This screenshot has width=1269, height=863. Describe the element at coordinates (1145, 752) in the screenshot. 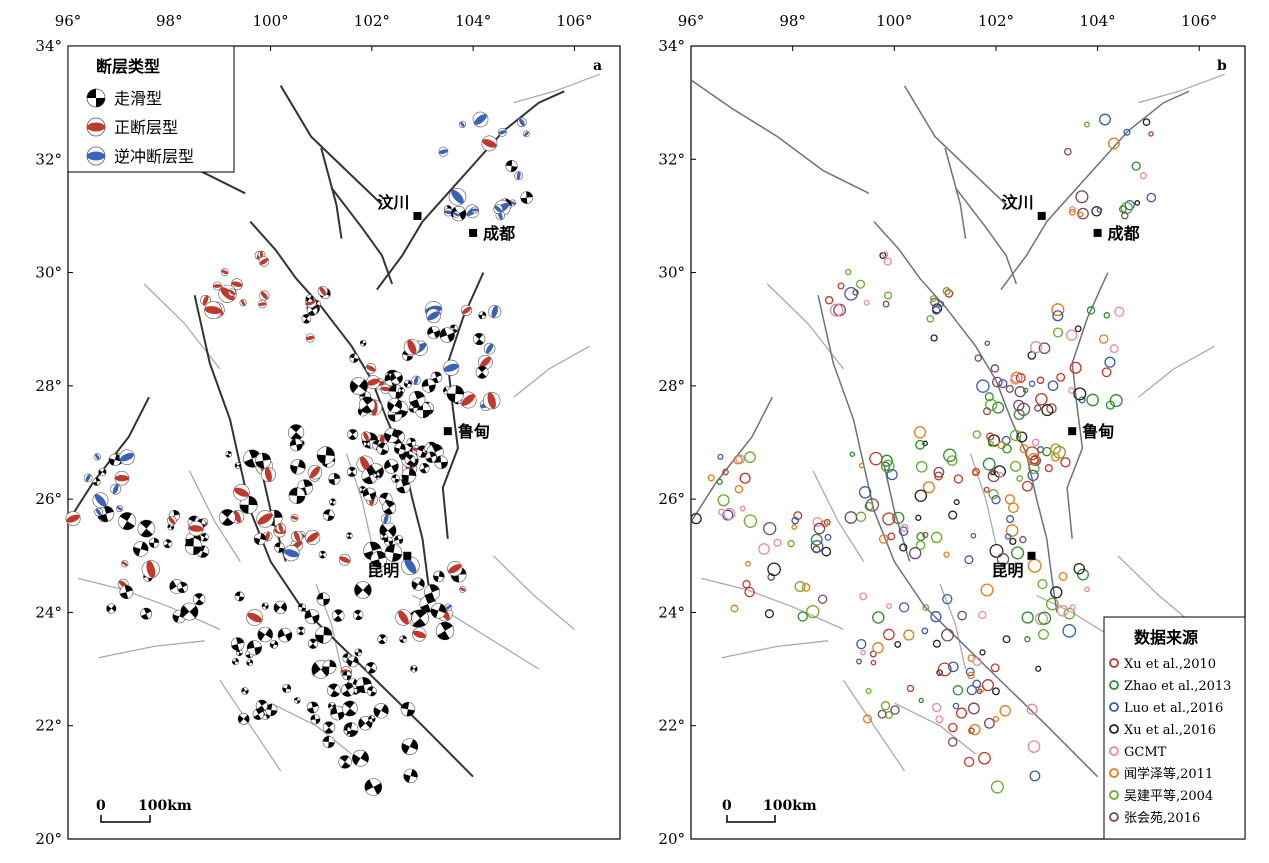

I see `legend-b-item-label: GCMT` at that location.